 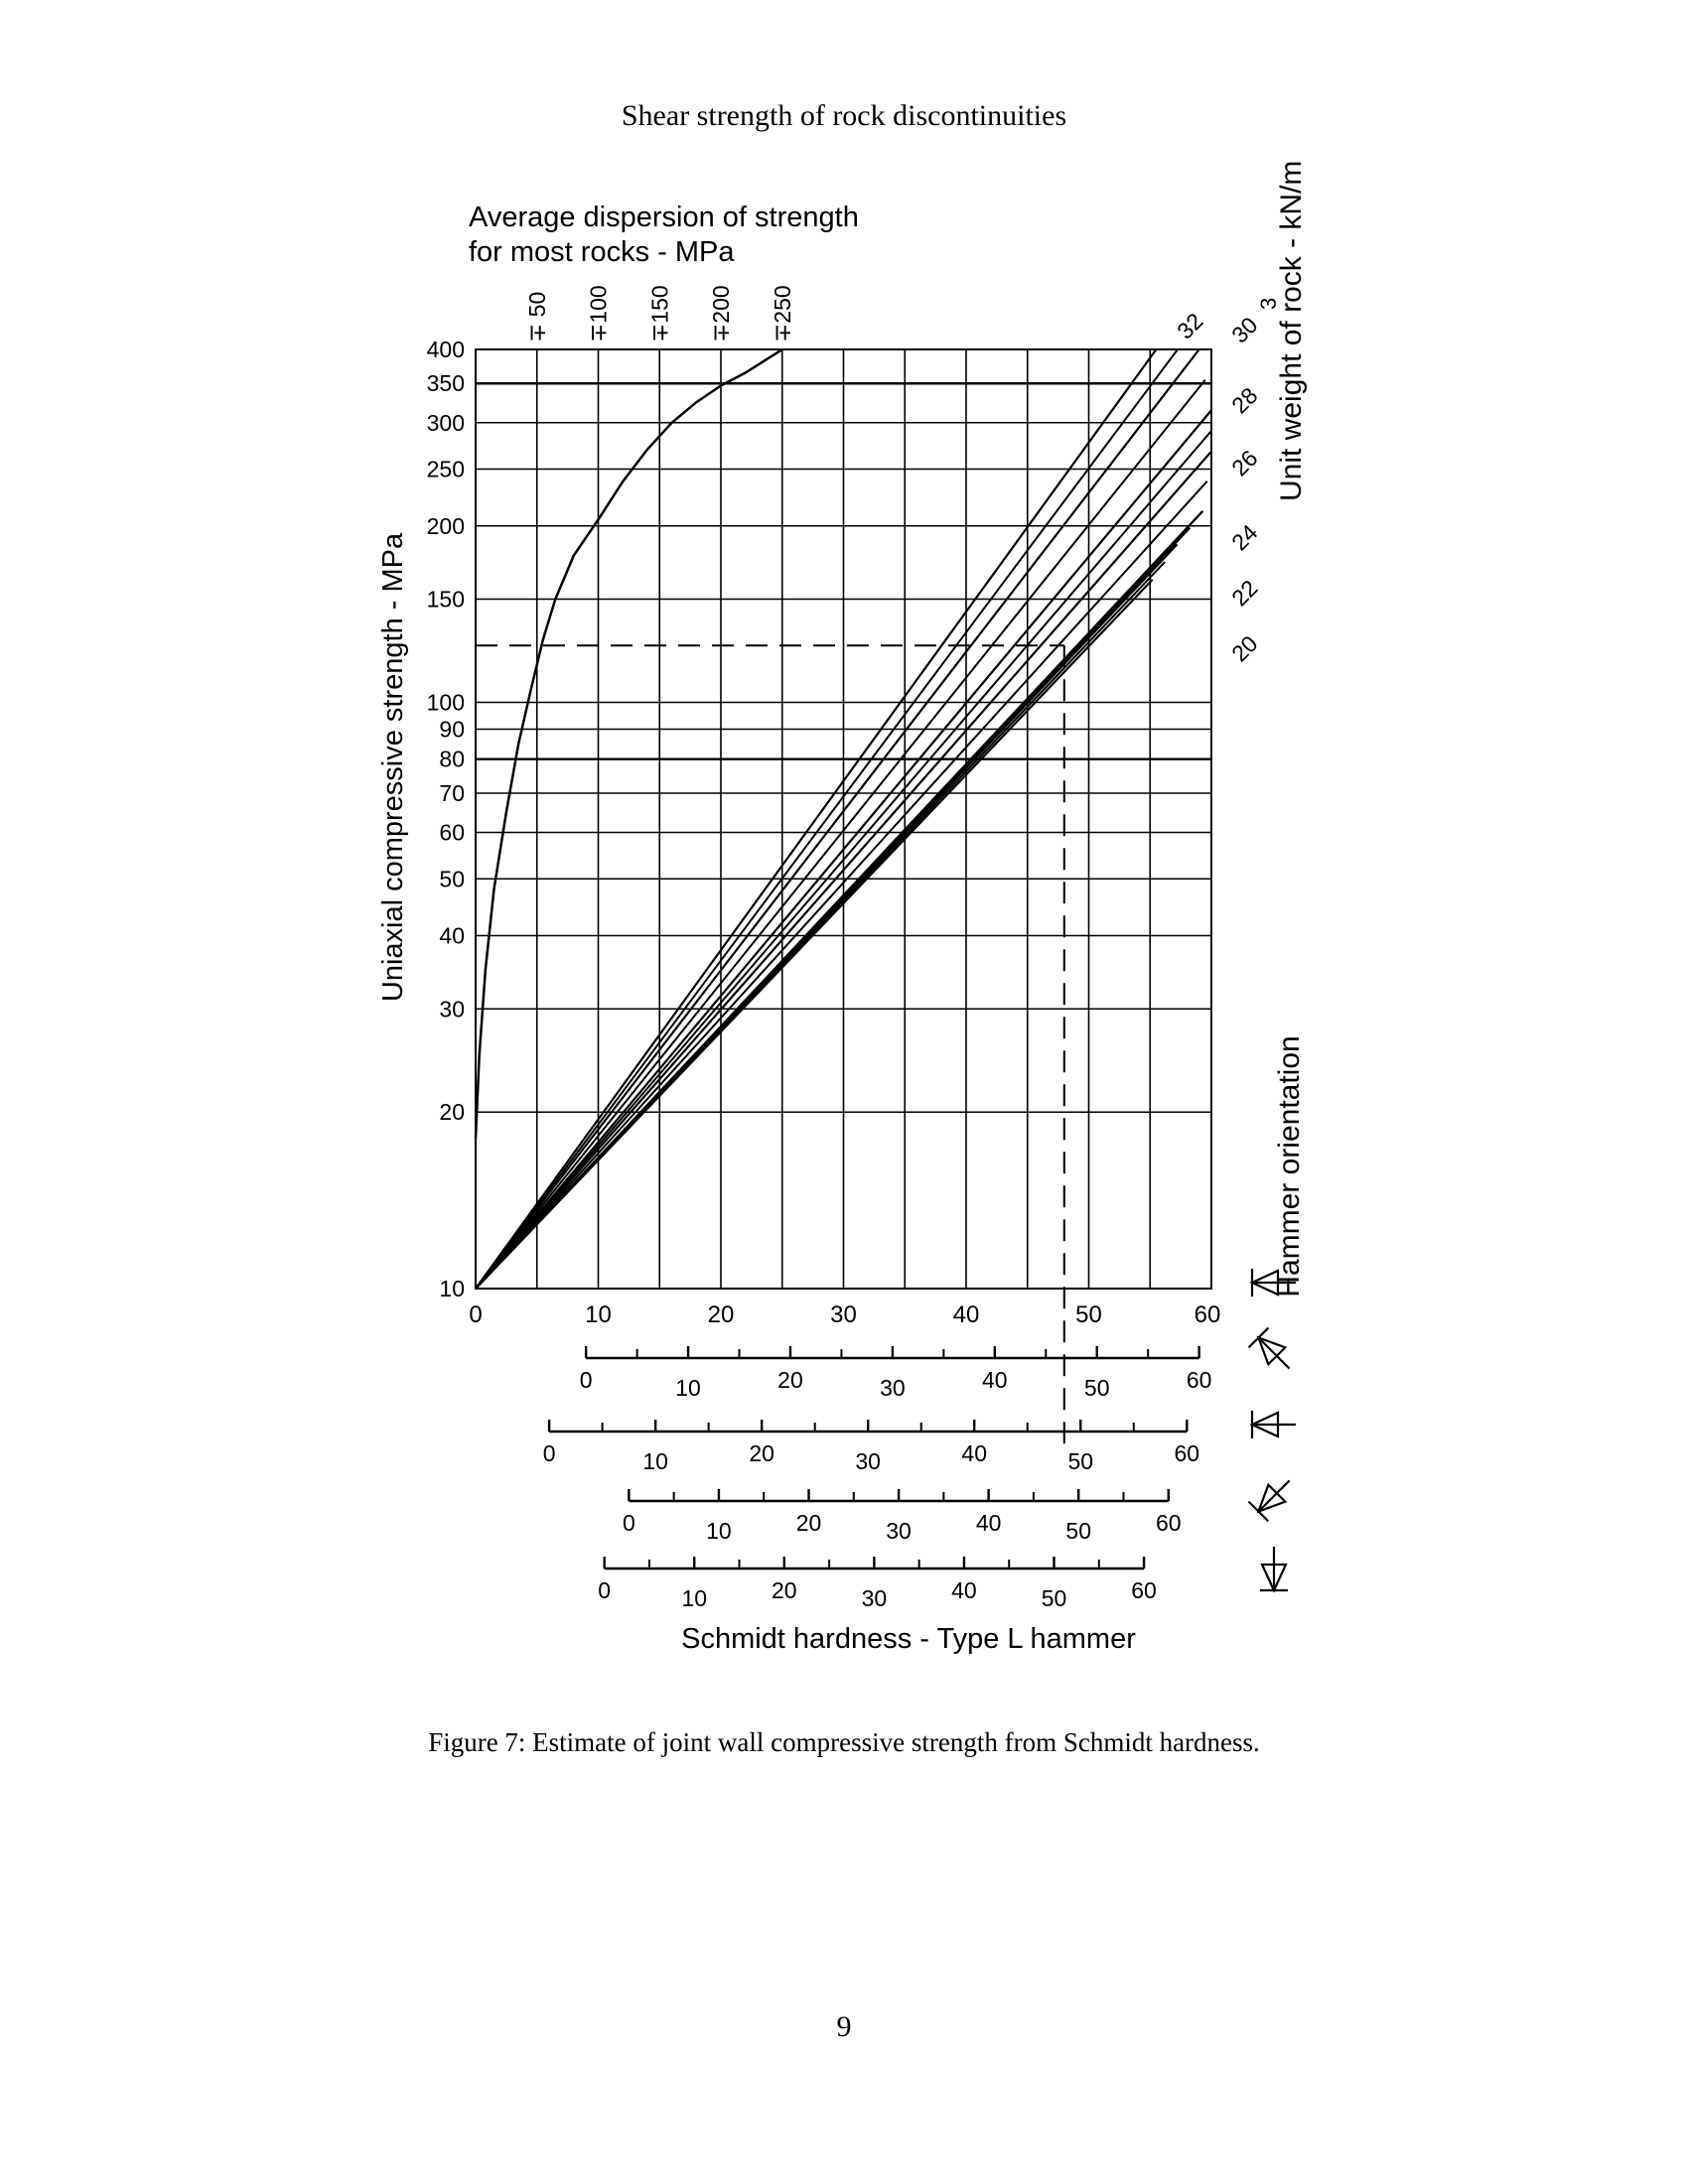 I want to click on y-tick-label: 90, so click(x=452, y=730).